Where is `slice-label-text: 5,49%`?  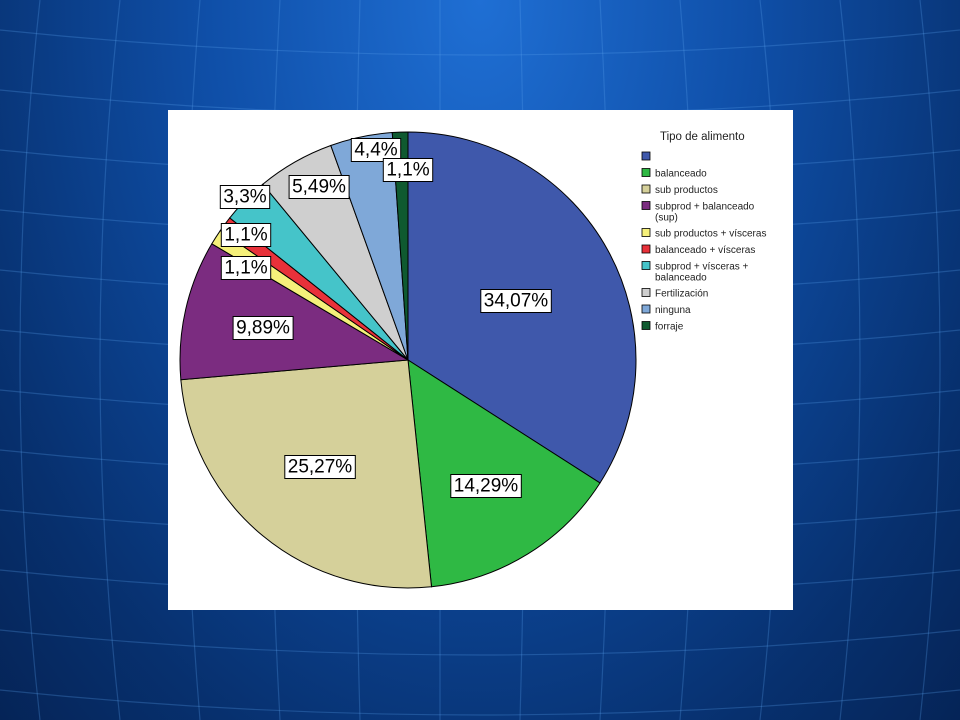 slice-label-text: 5,49% is located at coordinates (319, 187).